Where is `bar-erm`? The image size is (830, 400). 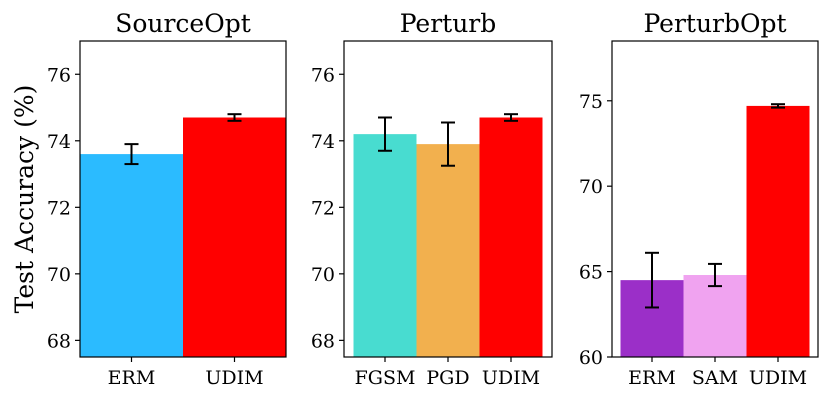
bar-erm is located at coordinates (131, 255).